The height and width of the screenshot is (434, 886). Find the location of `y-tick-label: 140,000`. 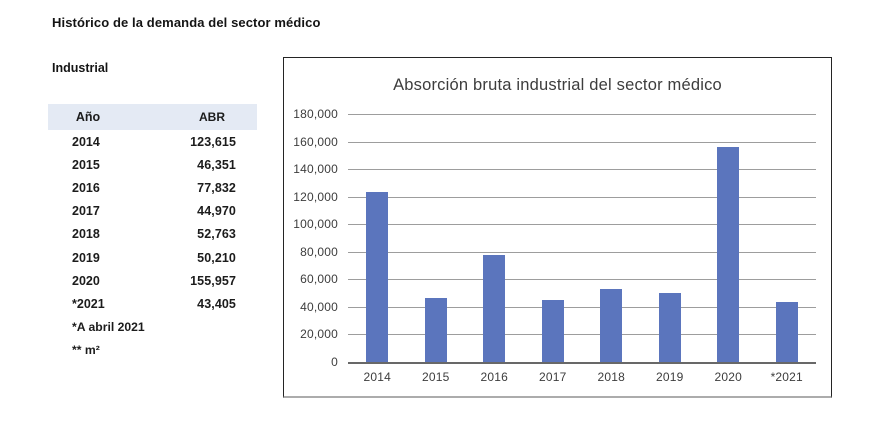

y-tick-label: 140,000 is located at coordinates (315, 169).